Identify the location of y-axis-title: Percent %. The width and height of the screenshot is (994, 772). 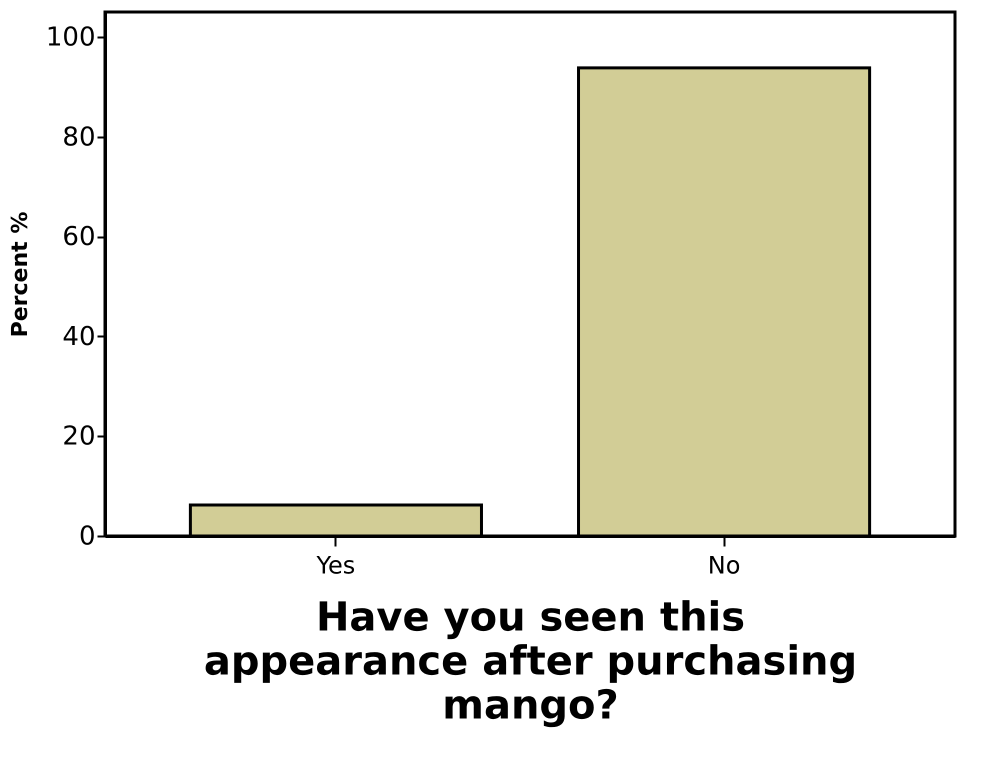
(20, 275).